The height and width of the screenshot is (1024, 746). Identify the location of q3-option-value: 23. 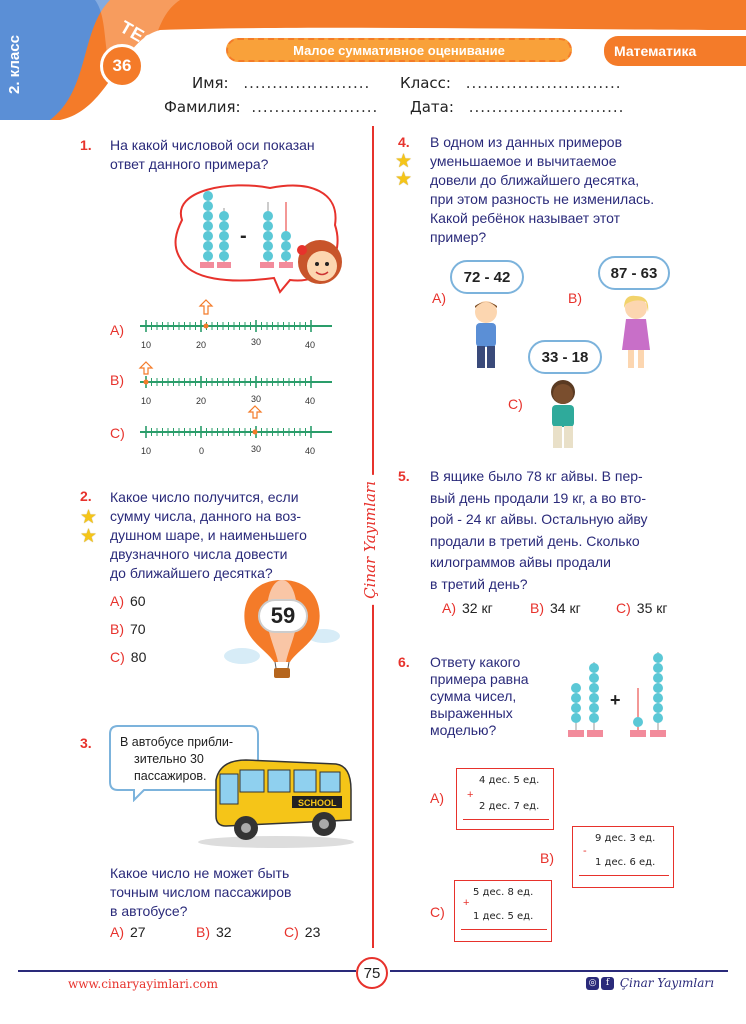
(312, 932).